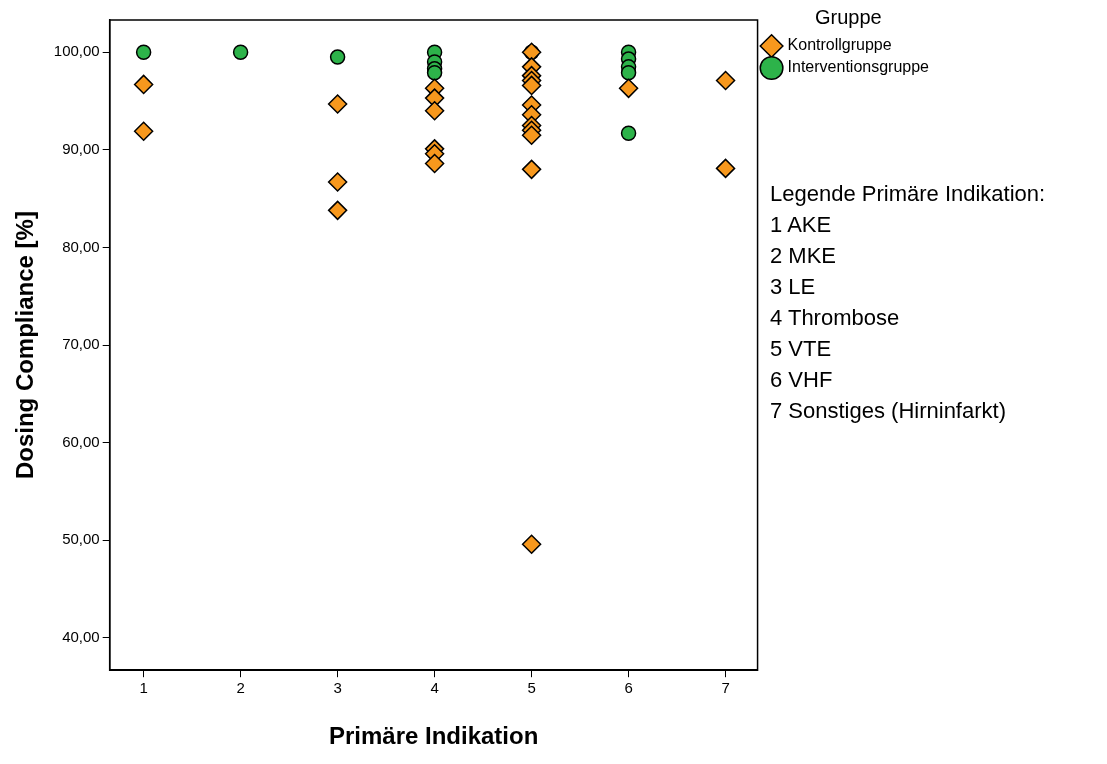  I want to click on x-tick-label: 4, so click(434, 688).